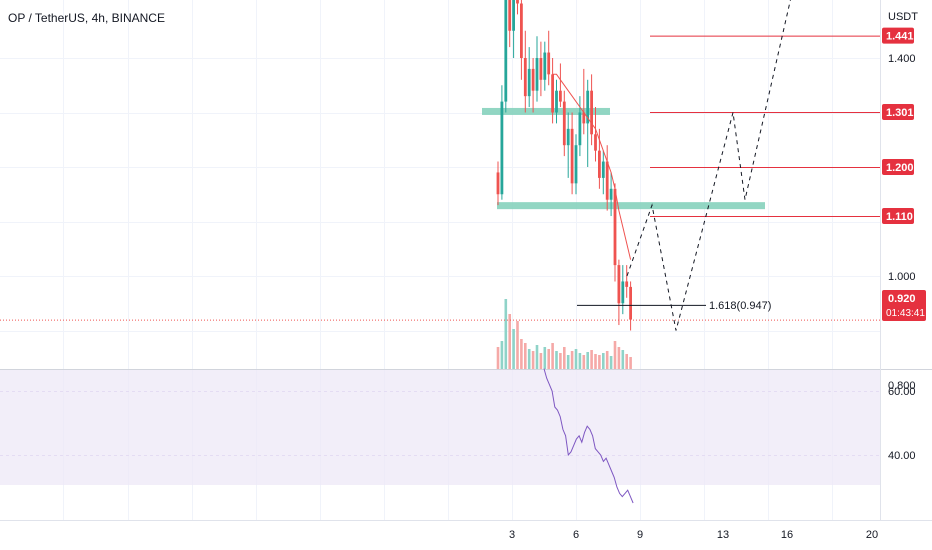  Describe the element at coordinates (905, 313) in the screenshot. I see `countdown: 01:43:41` at that location.